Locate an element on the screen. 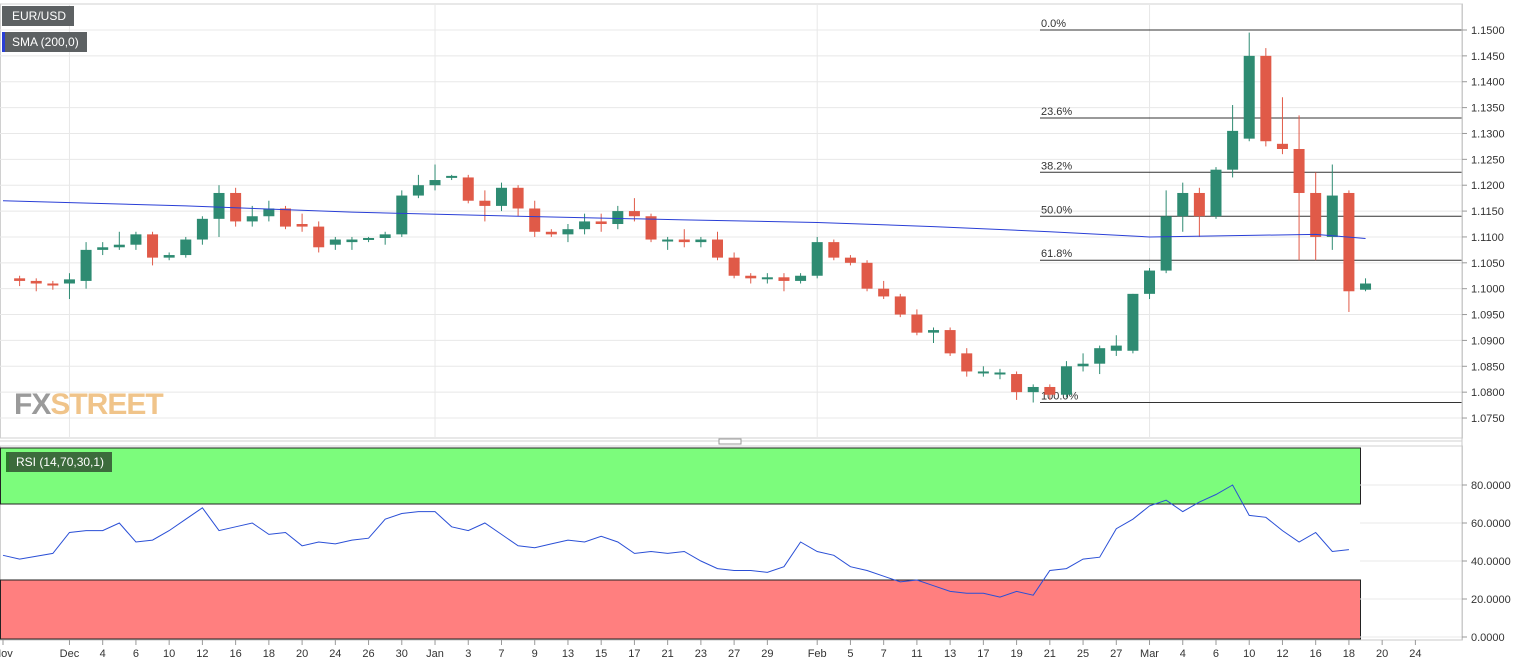 Image resolution: width=1536 pixels, height=670 pixels. date-tick-label: 13 is located at coordinates (950, 654).